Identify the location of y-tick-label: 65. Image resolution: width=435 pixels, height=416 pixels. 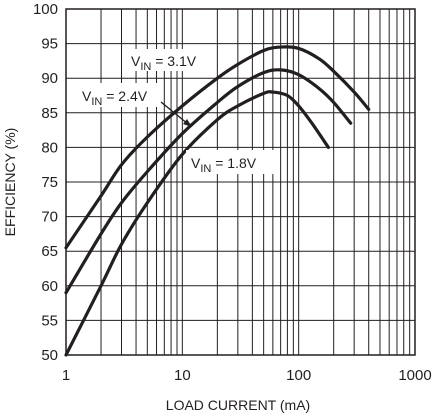
(49, 251).